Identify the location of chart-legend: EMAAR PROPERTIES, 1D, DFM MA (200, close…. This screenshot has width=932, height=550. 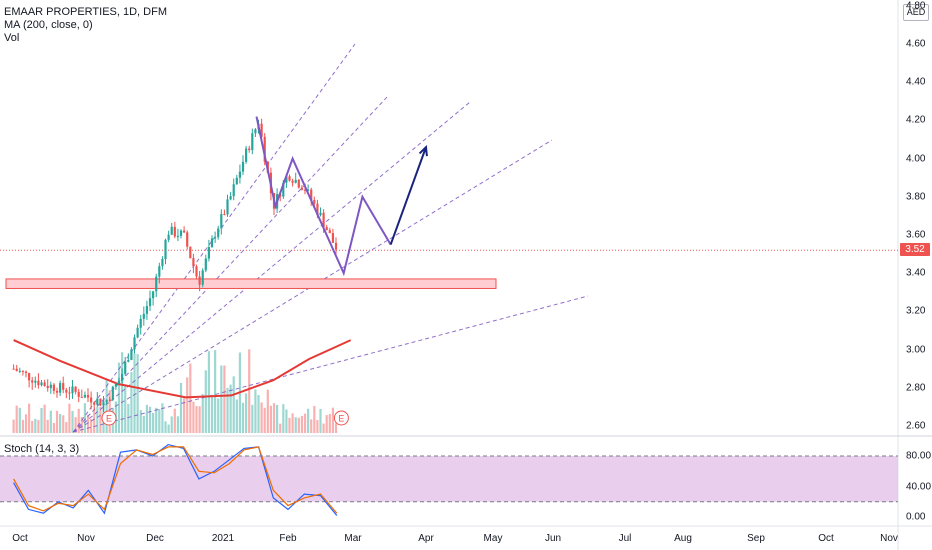
(85, 25).